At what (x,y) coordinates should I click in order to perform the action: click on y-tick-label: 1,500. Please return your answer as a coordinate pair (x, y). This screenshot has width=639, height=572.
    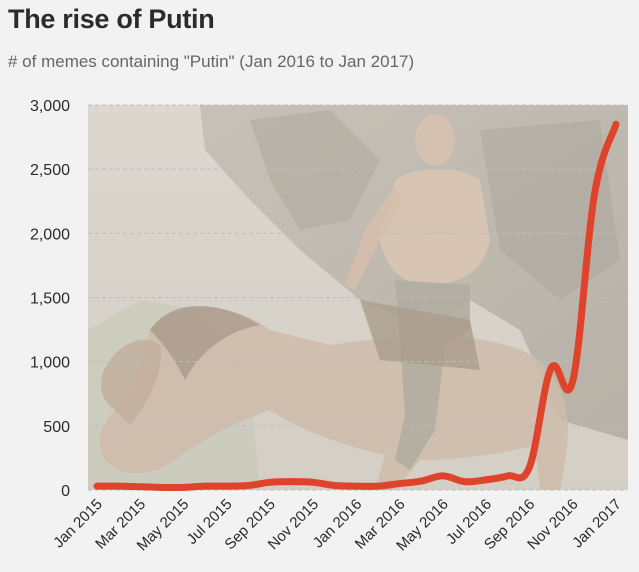
    Looking at the image, I should click on (50, 299).